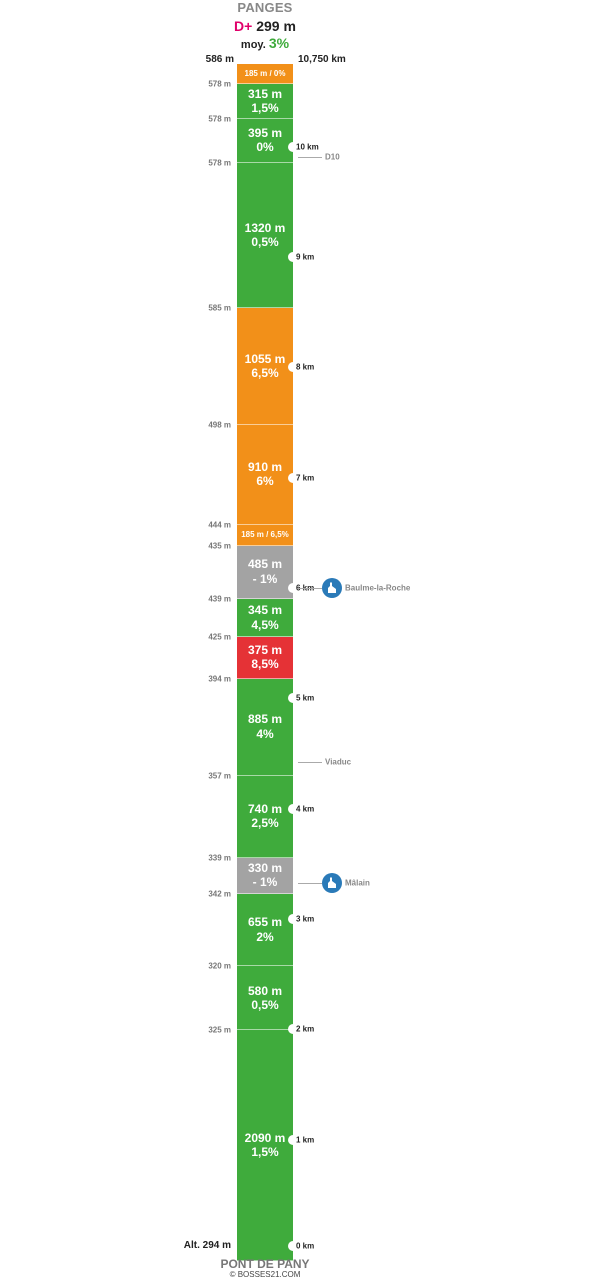  Describe the element at coordinates (265, 990) in the screenshot. I see `segment-length: 580 m` at that location.